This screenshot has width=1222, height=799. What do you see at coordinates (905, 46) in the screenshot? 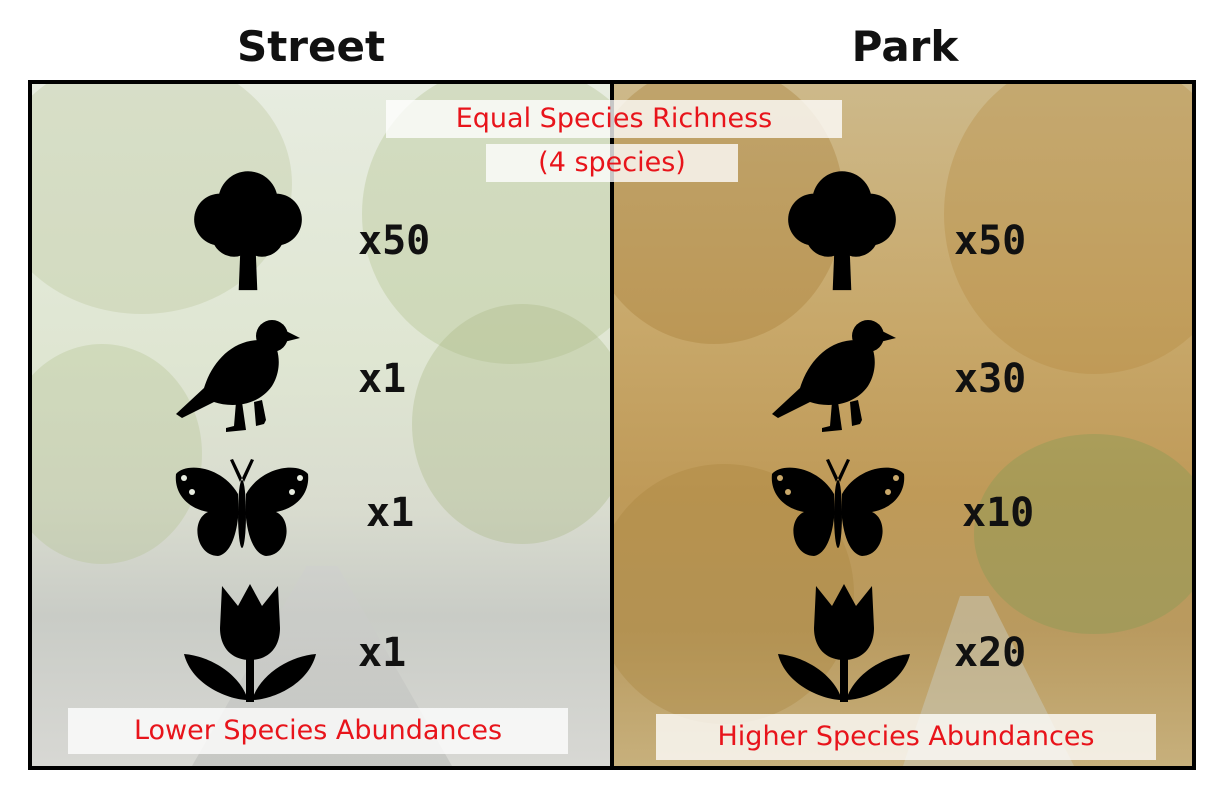
I see `park-title: Park` at bounding box center [905, 46].